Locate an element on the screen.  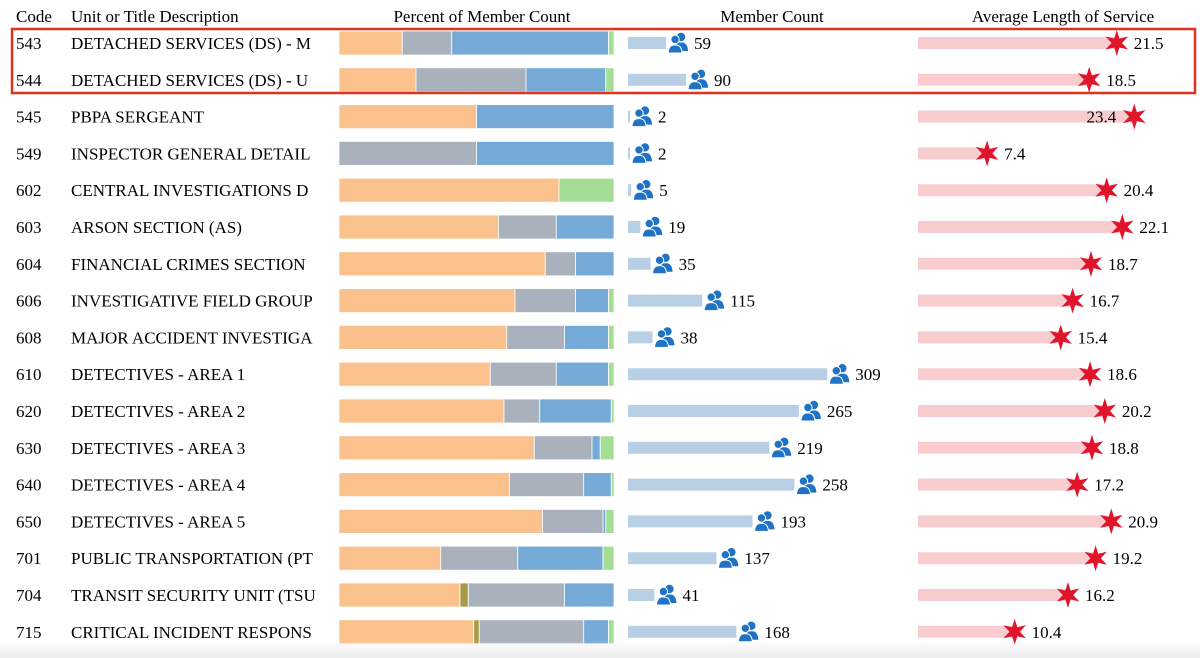
header-code: Code is located at coordinates (34, 16).